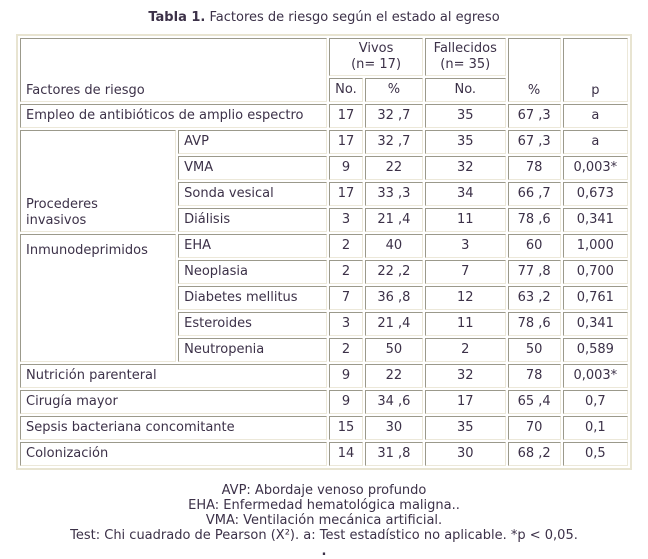 This screenshot has height=559, width=648. What do you see at coordinates (534, 454) in the screenshot?
I see `value-cell: 68 ,2` at bounding box center [534, 454].